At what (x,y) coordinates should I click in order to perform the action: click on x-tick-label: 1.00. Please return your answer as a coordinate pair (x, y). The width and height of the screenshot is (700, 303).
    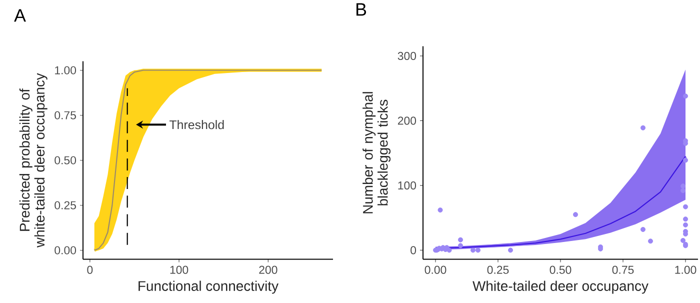
    Looking at the image, I should click on (685, 270).